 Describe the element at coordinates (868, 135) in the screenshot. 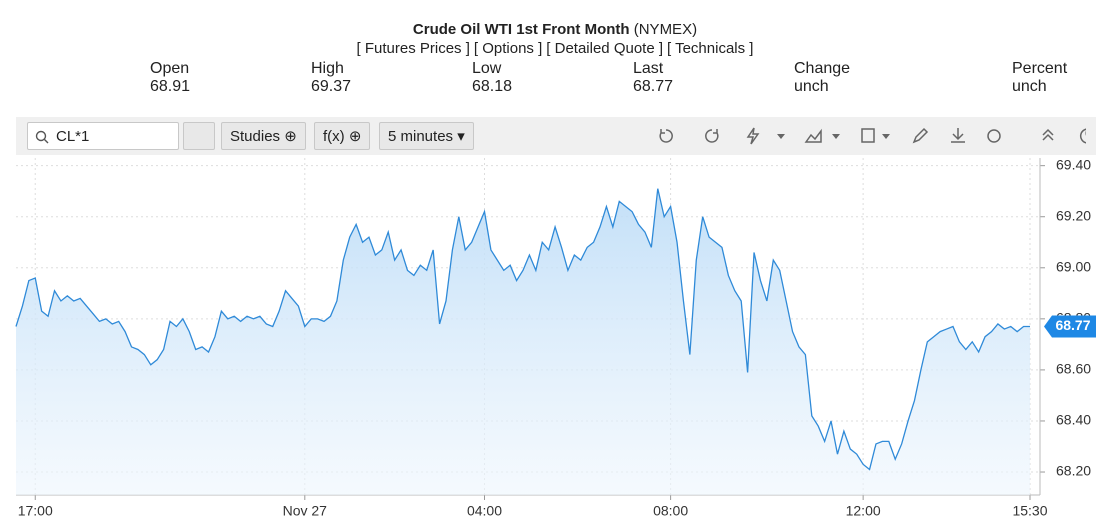

I see `layout-icon` at that location.